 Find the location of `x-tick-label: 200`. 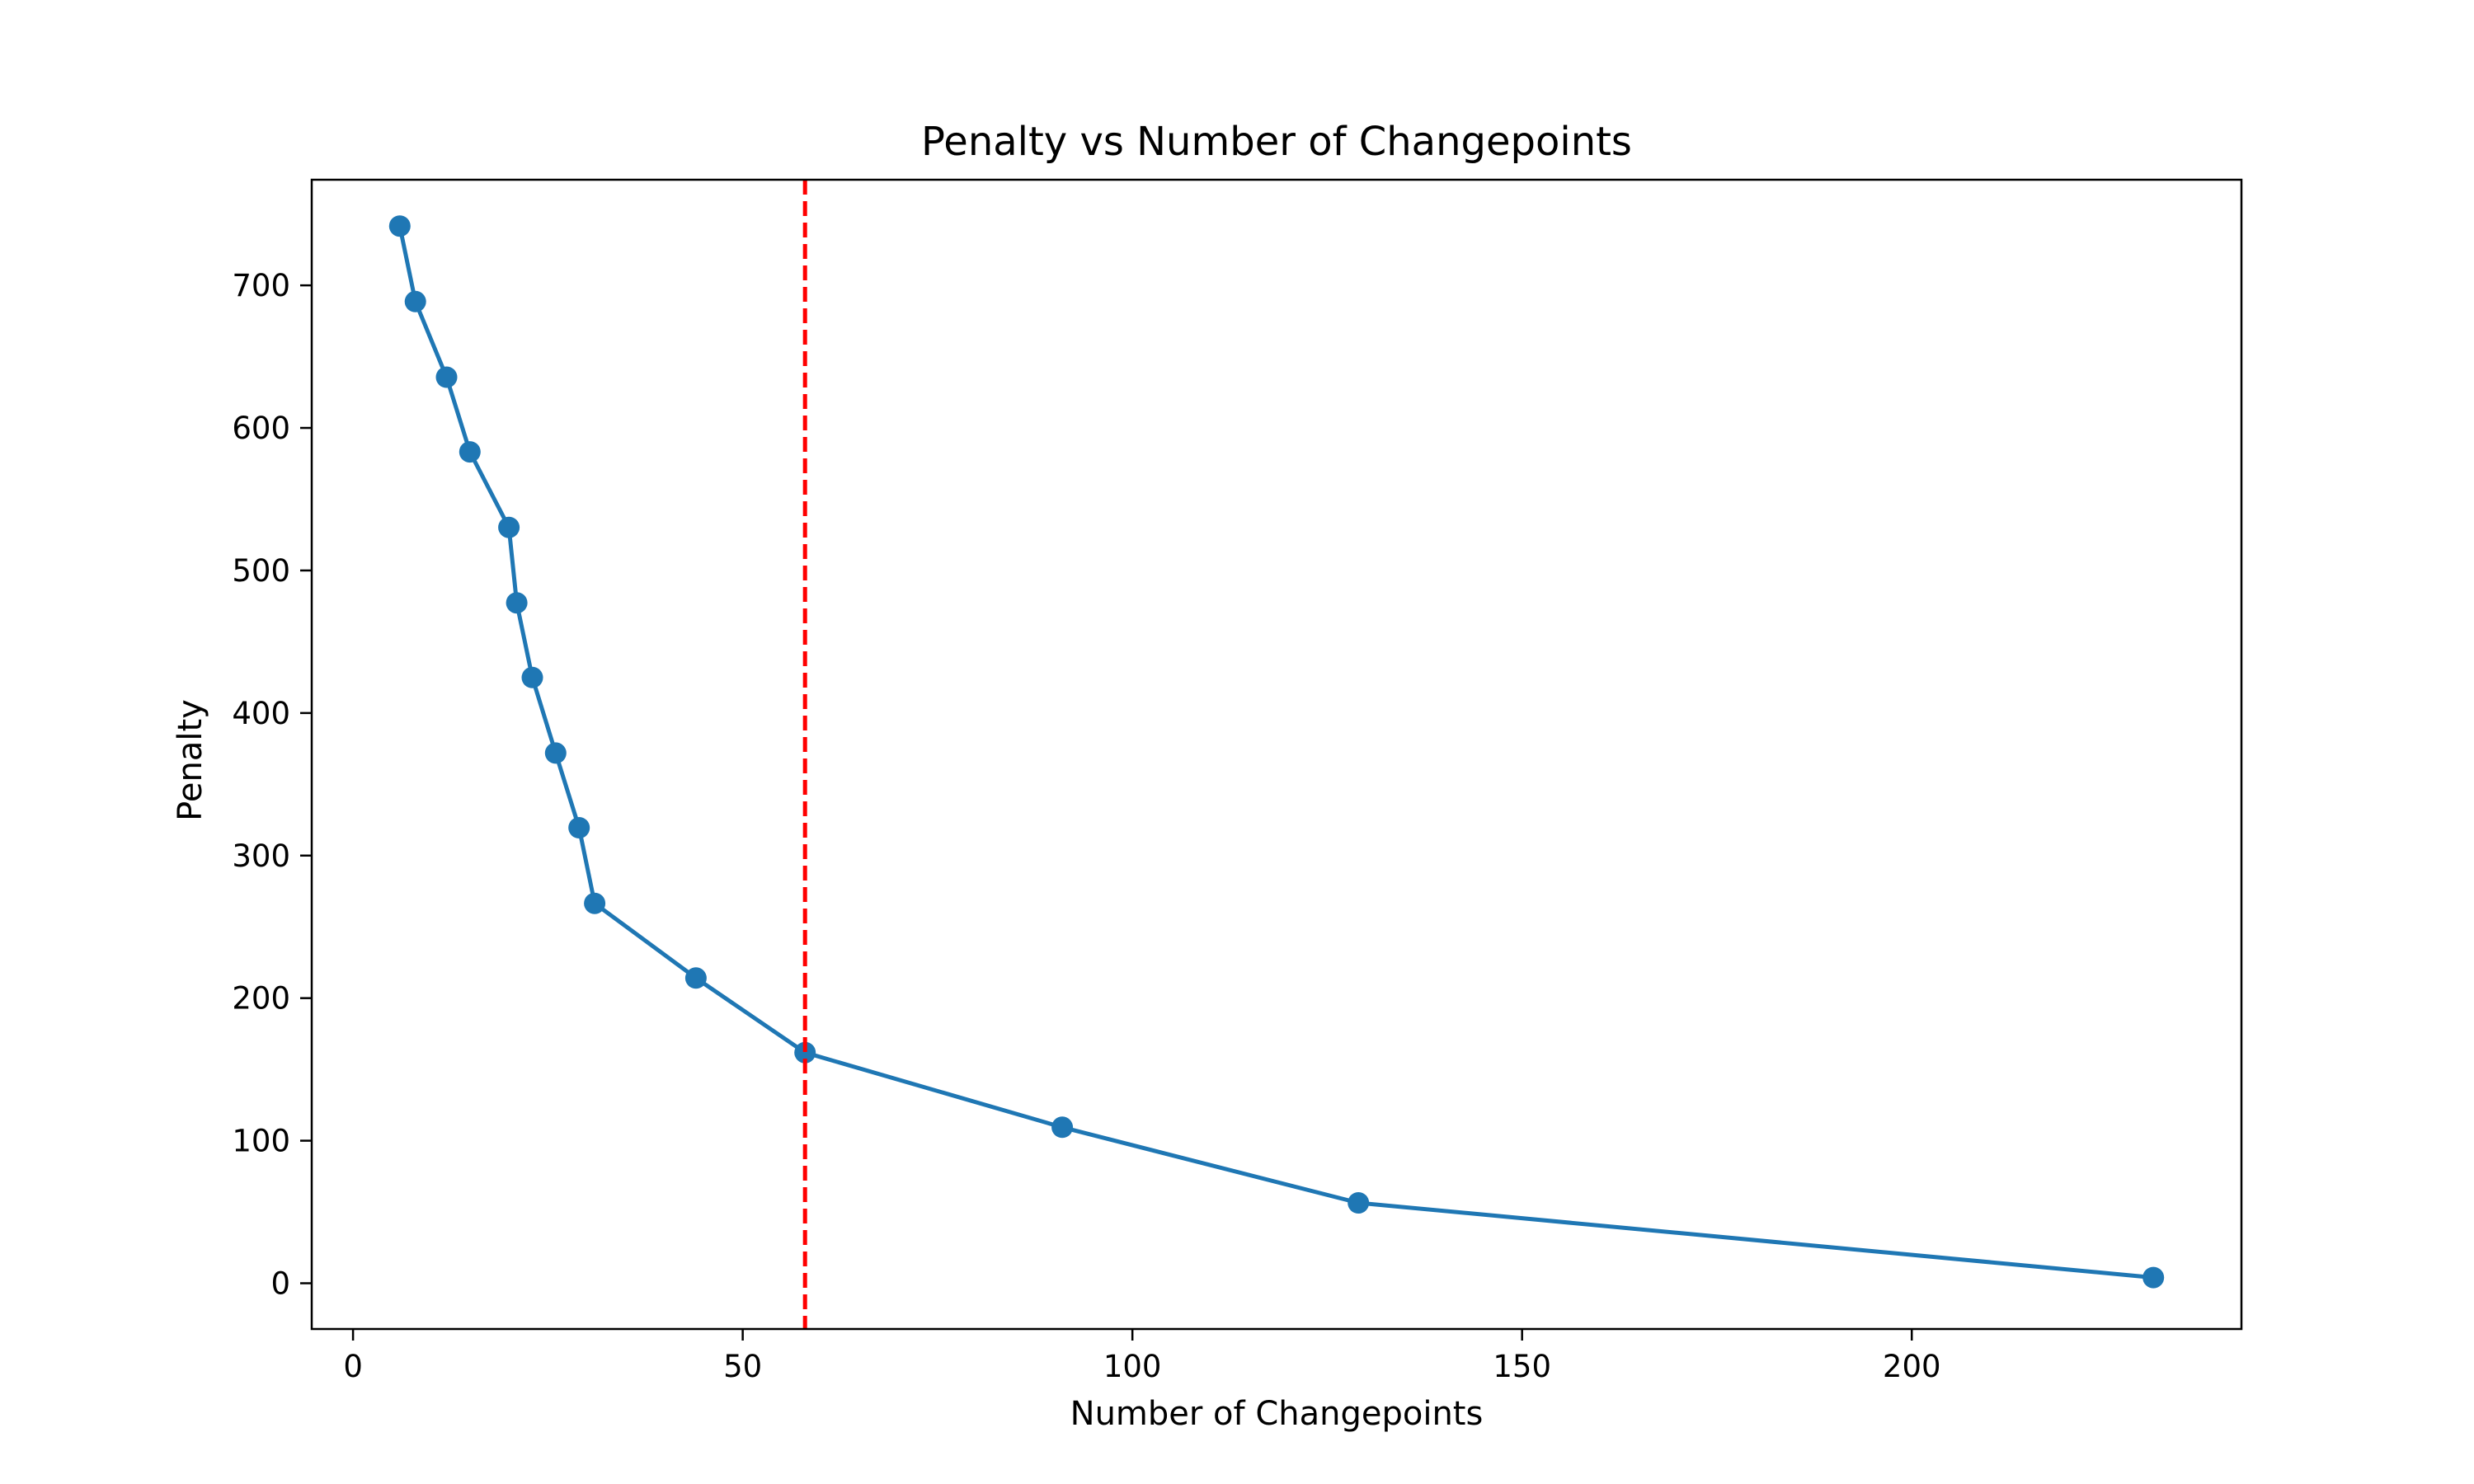

x-tick-label: 200 is located at coordinates (1912, 1366).